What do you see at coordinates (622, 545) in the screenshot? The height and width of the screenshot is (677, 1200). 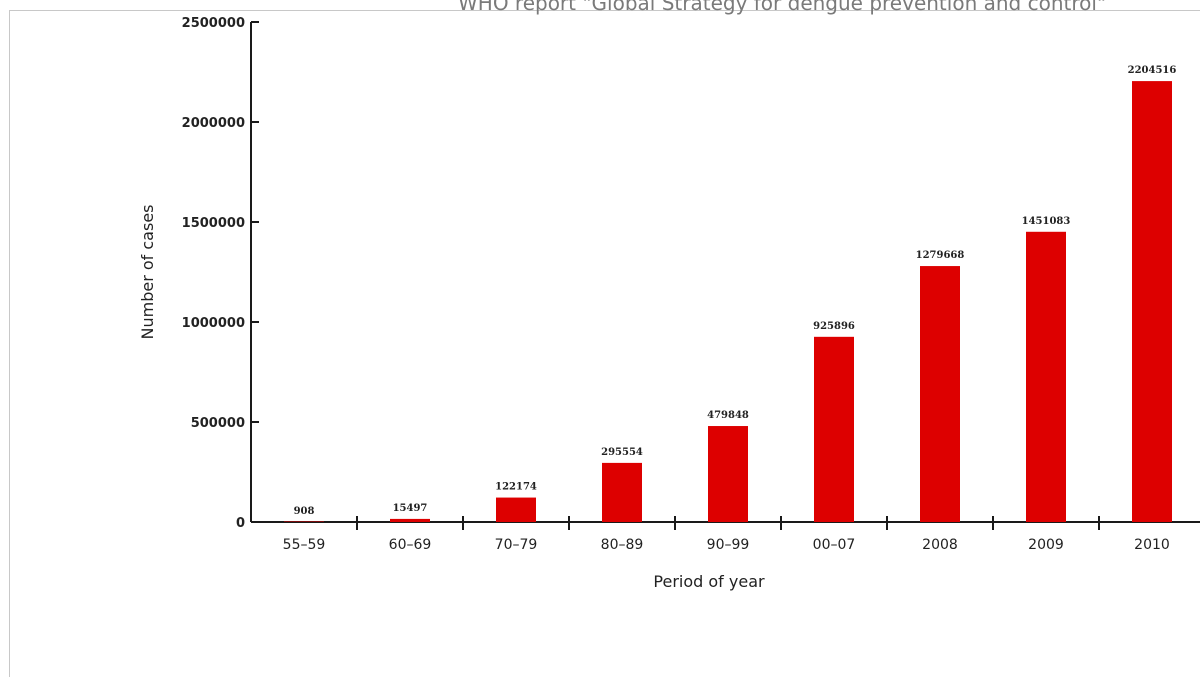 I see `x-tick-label: 80–89` at bounding box center [622, 545].